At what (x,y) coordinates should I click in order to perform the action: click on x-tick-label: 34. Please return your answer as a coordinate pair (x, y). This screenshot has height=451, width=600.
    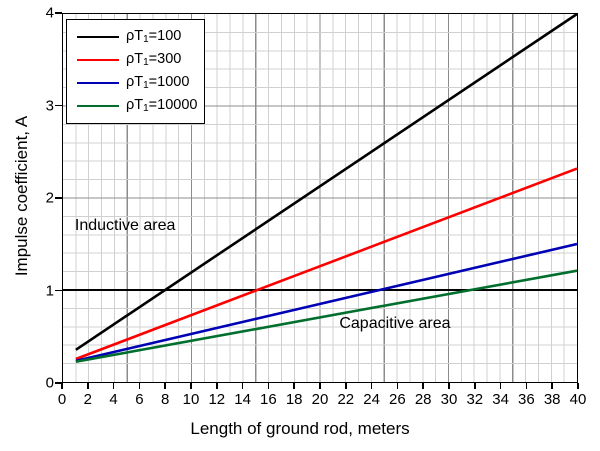
    Looking at the image, I should click on (500, 399).